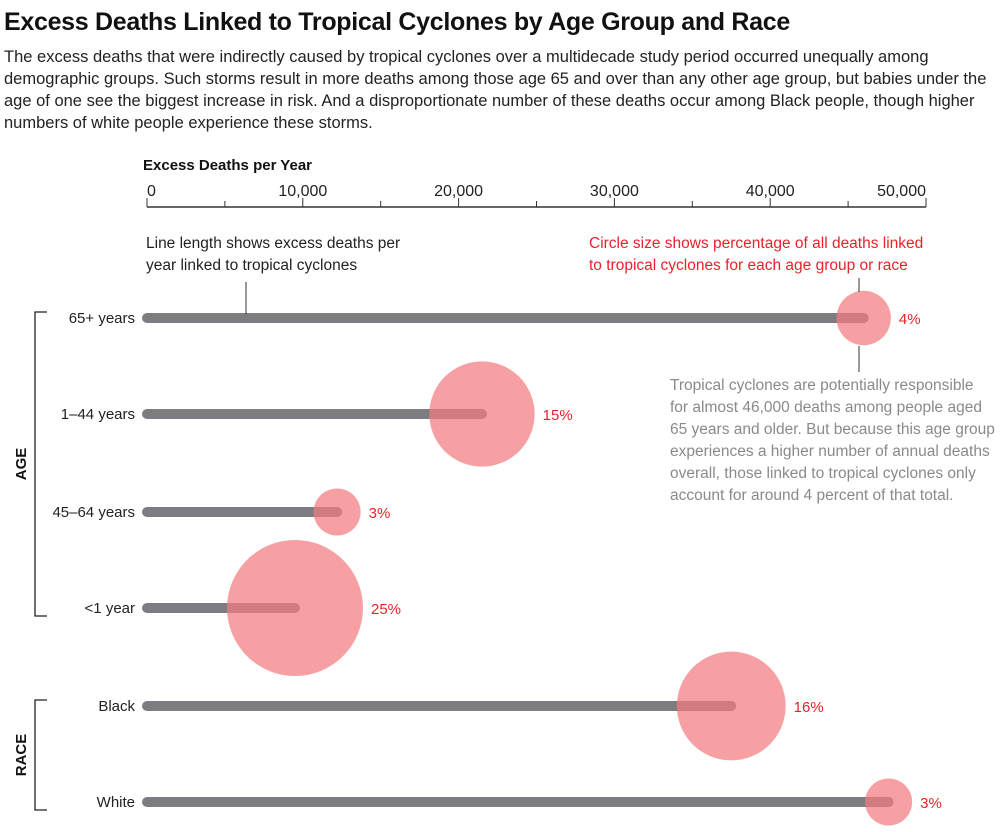  I want to click on row-label: <1 year, so click(110, 608).